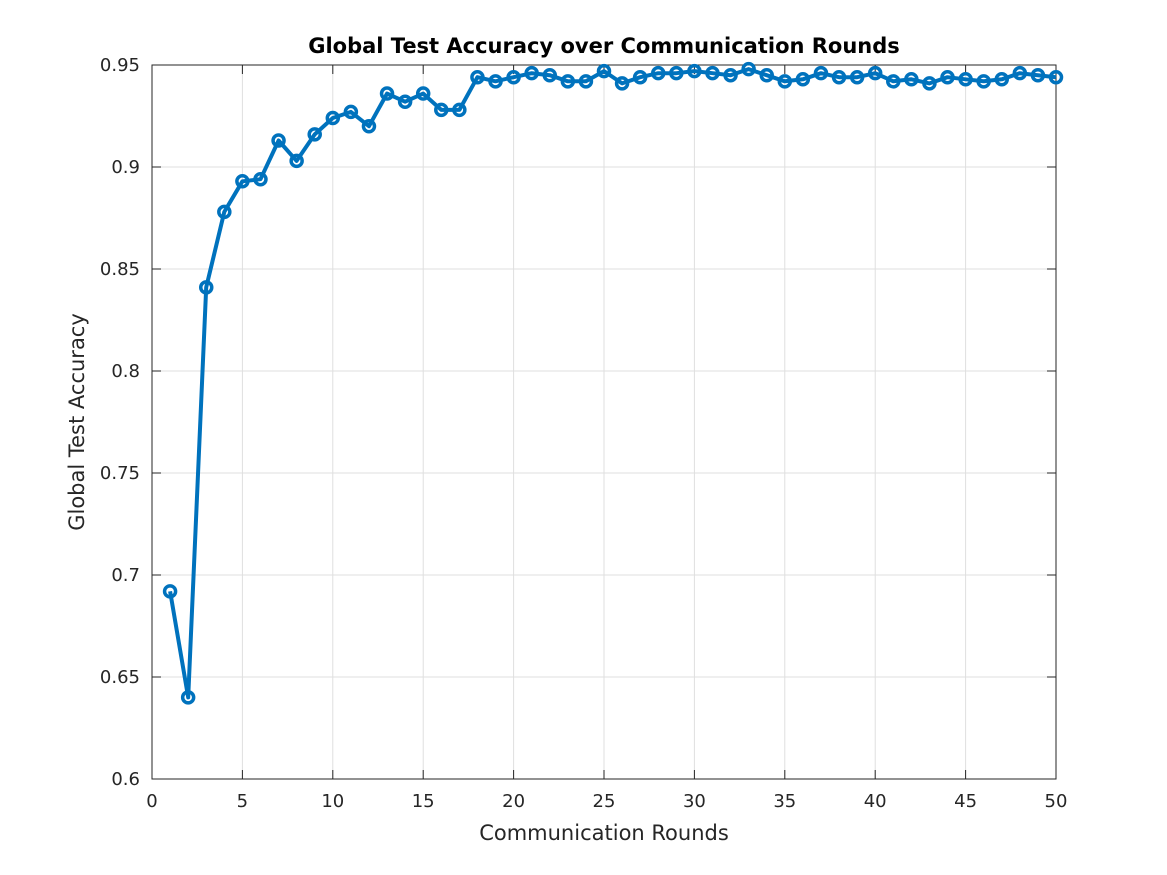 The height and width of the screenshot is (875, 1167). Describe the element at coordinates (332, 801) in the screenshot. I see `x-tick-label: 10` at that location.